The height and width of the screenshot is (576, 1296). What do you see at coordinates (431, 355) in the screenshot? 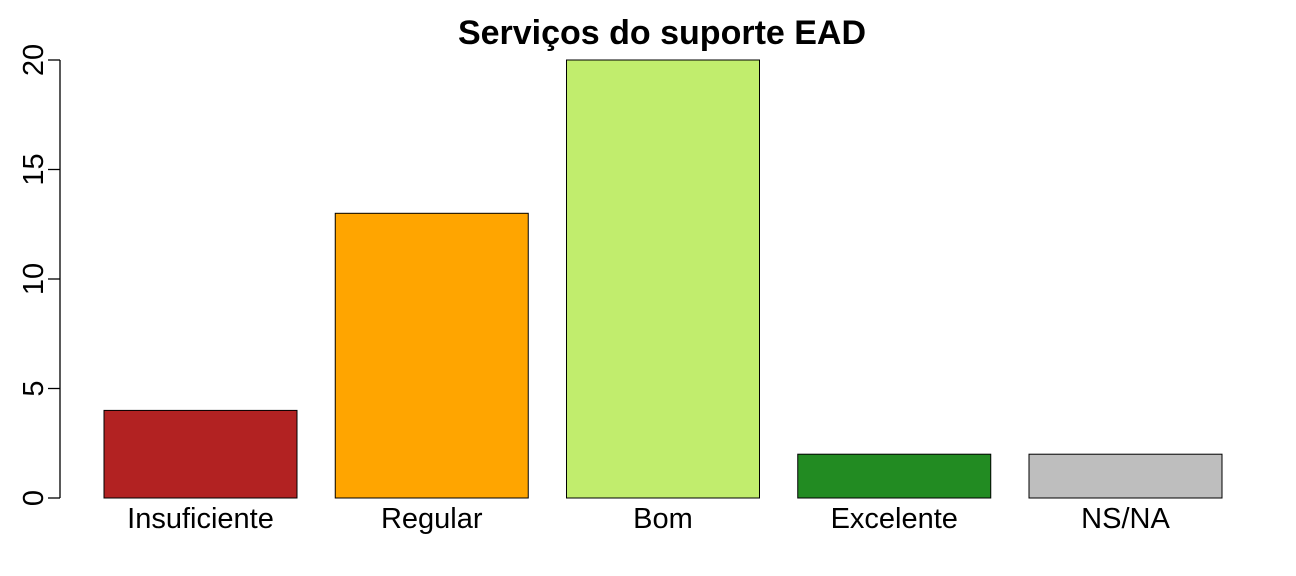
I see `bar-regular` at bounding box center [431, 355].